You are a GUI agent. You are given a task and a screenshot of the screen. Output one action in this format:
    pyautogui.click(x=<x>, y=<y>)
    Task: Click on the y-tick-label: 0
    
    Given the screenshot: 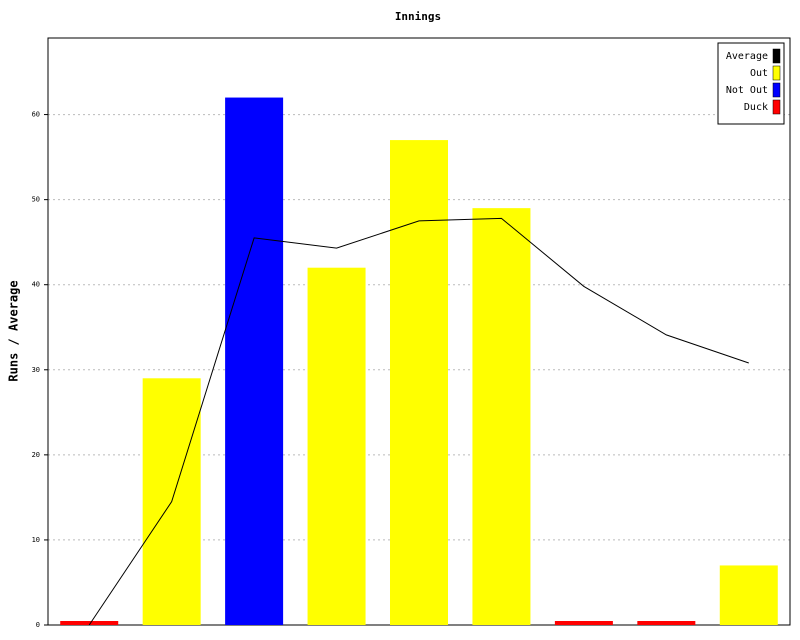 What is the action you would take?
    pyautogui.click(x=38, y=625)
    